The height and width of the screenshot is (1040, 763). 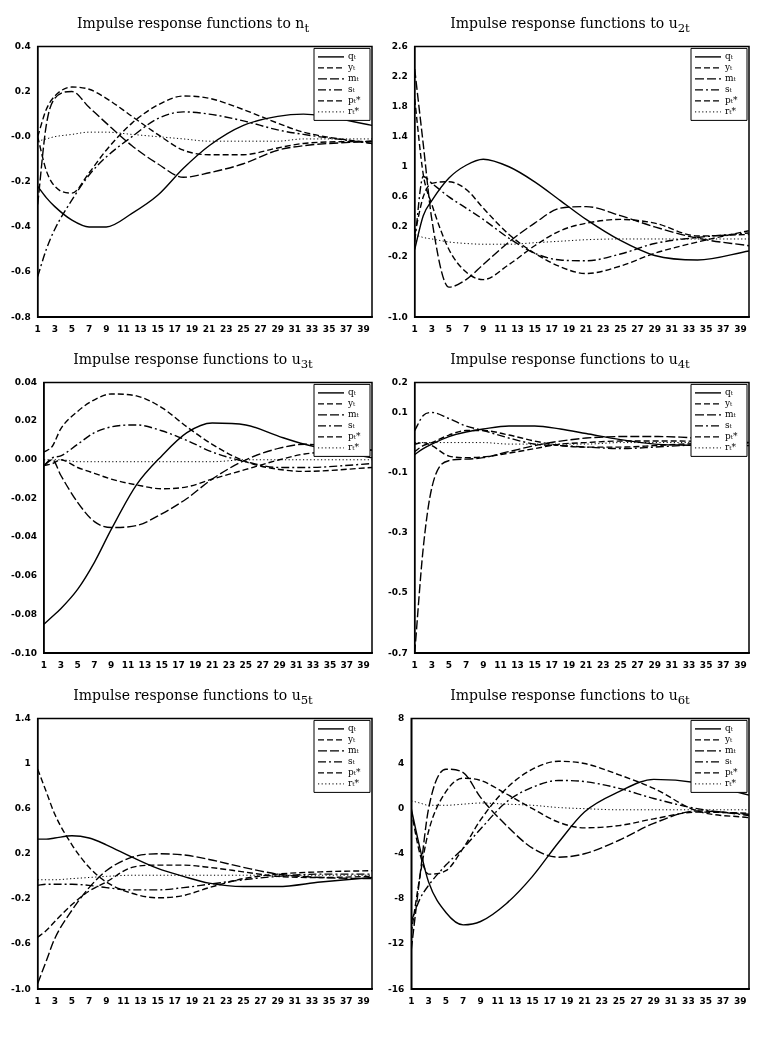 I want to click on y-tick-label: -16, so click(x=396, y=988).